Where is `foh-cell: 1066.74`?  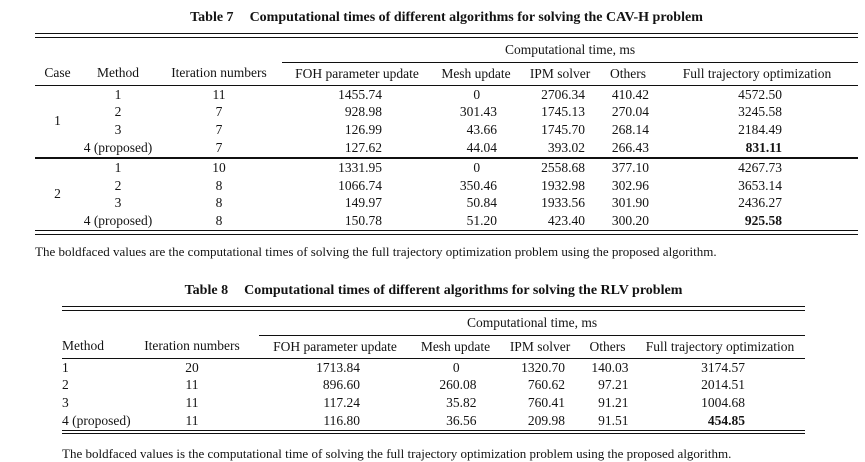
foh-cell: 1066.74 is located at coordinates (357, 186).